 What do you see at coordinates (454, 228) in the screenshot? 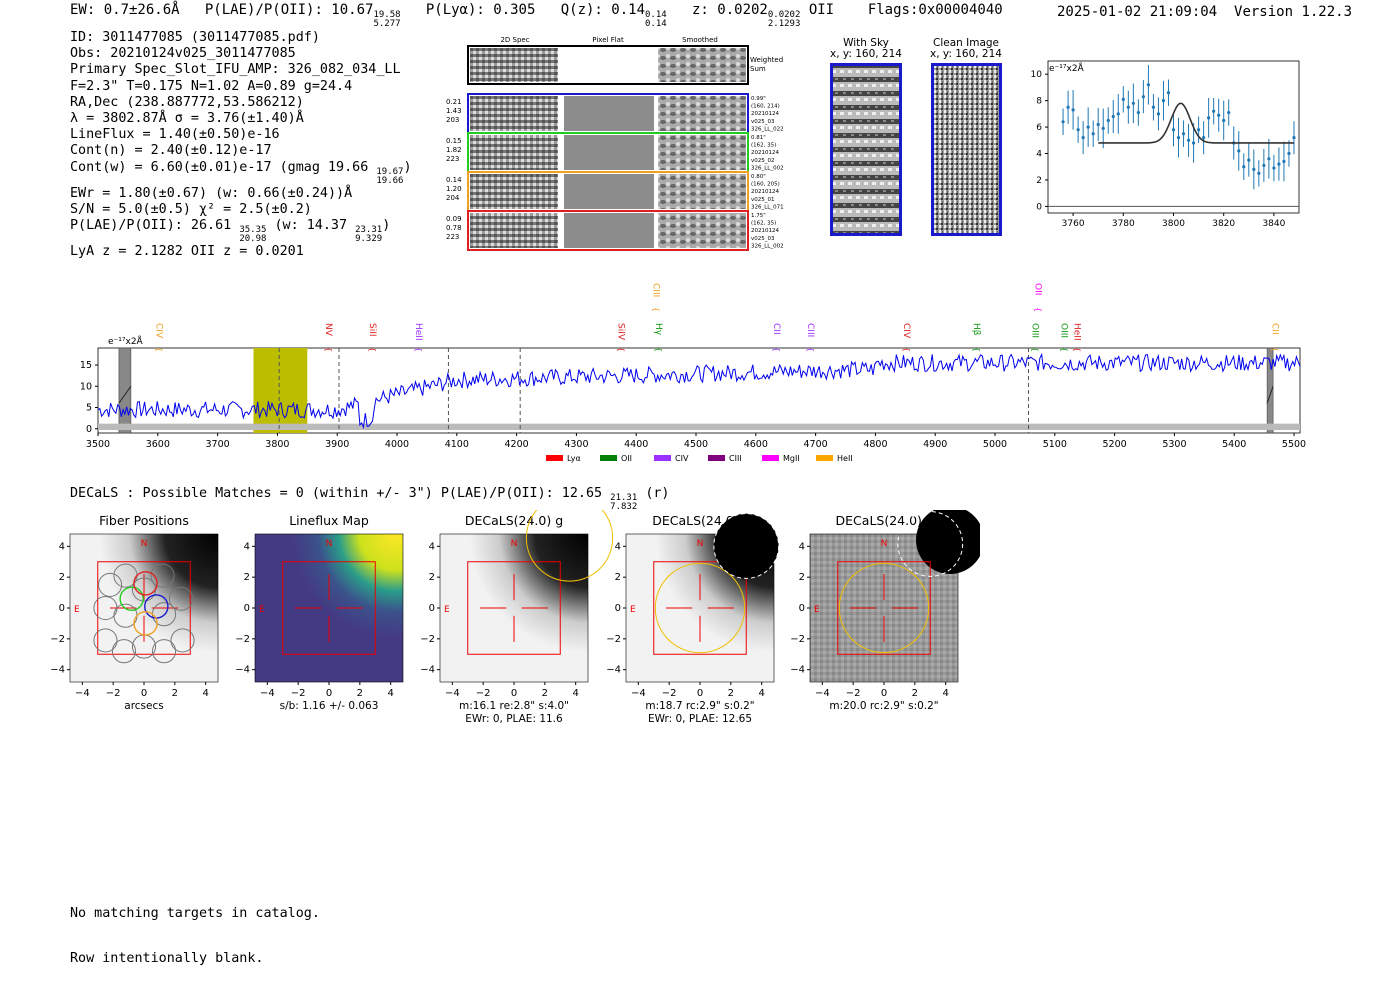
I see `cutout-left-label: 0.78` at bounding box center [454, 228].